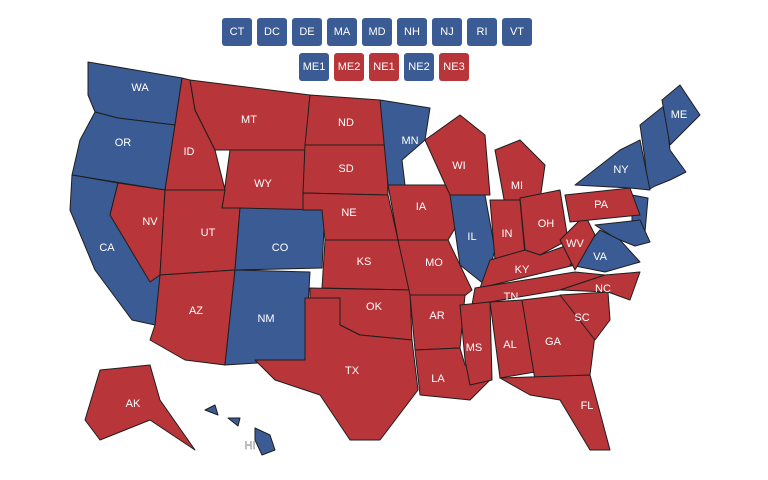  What do you see at coordinates (374, 307) in the screenshot?
I see `state-label: OK` at bounding box center [374, 307].